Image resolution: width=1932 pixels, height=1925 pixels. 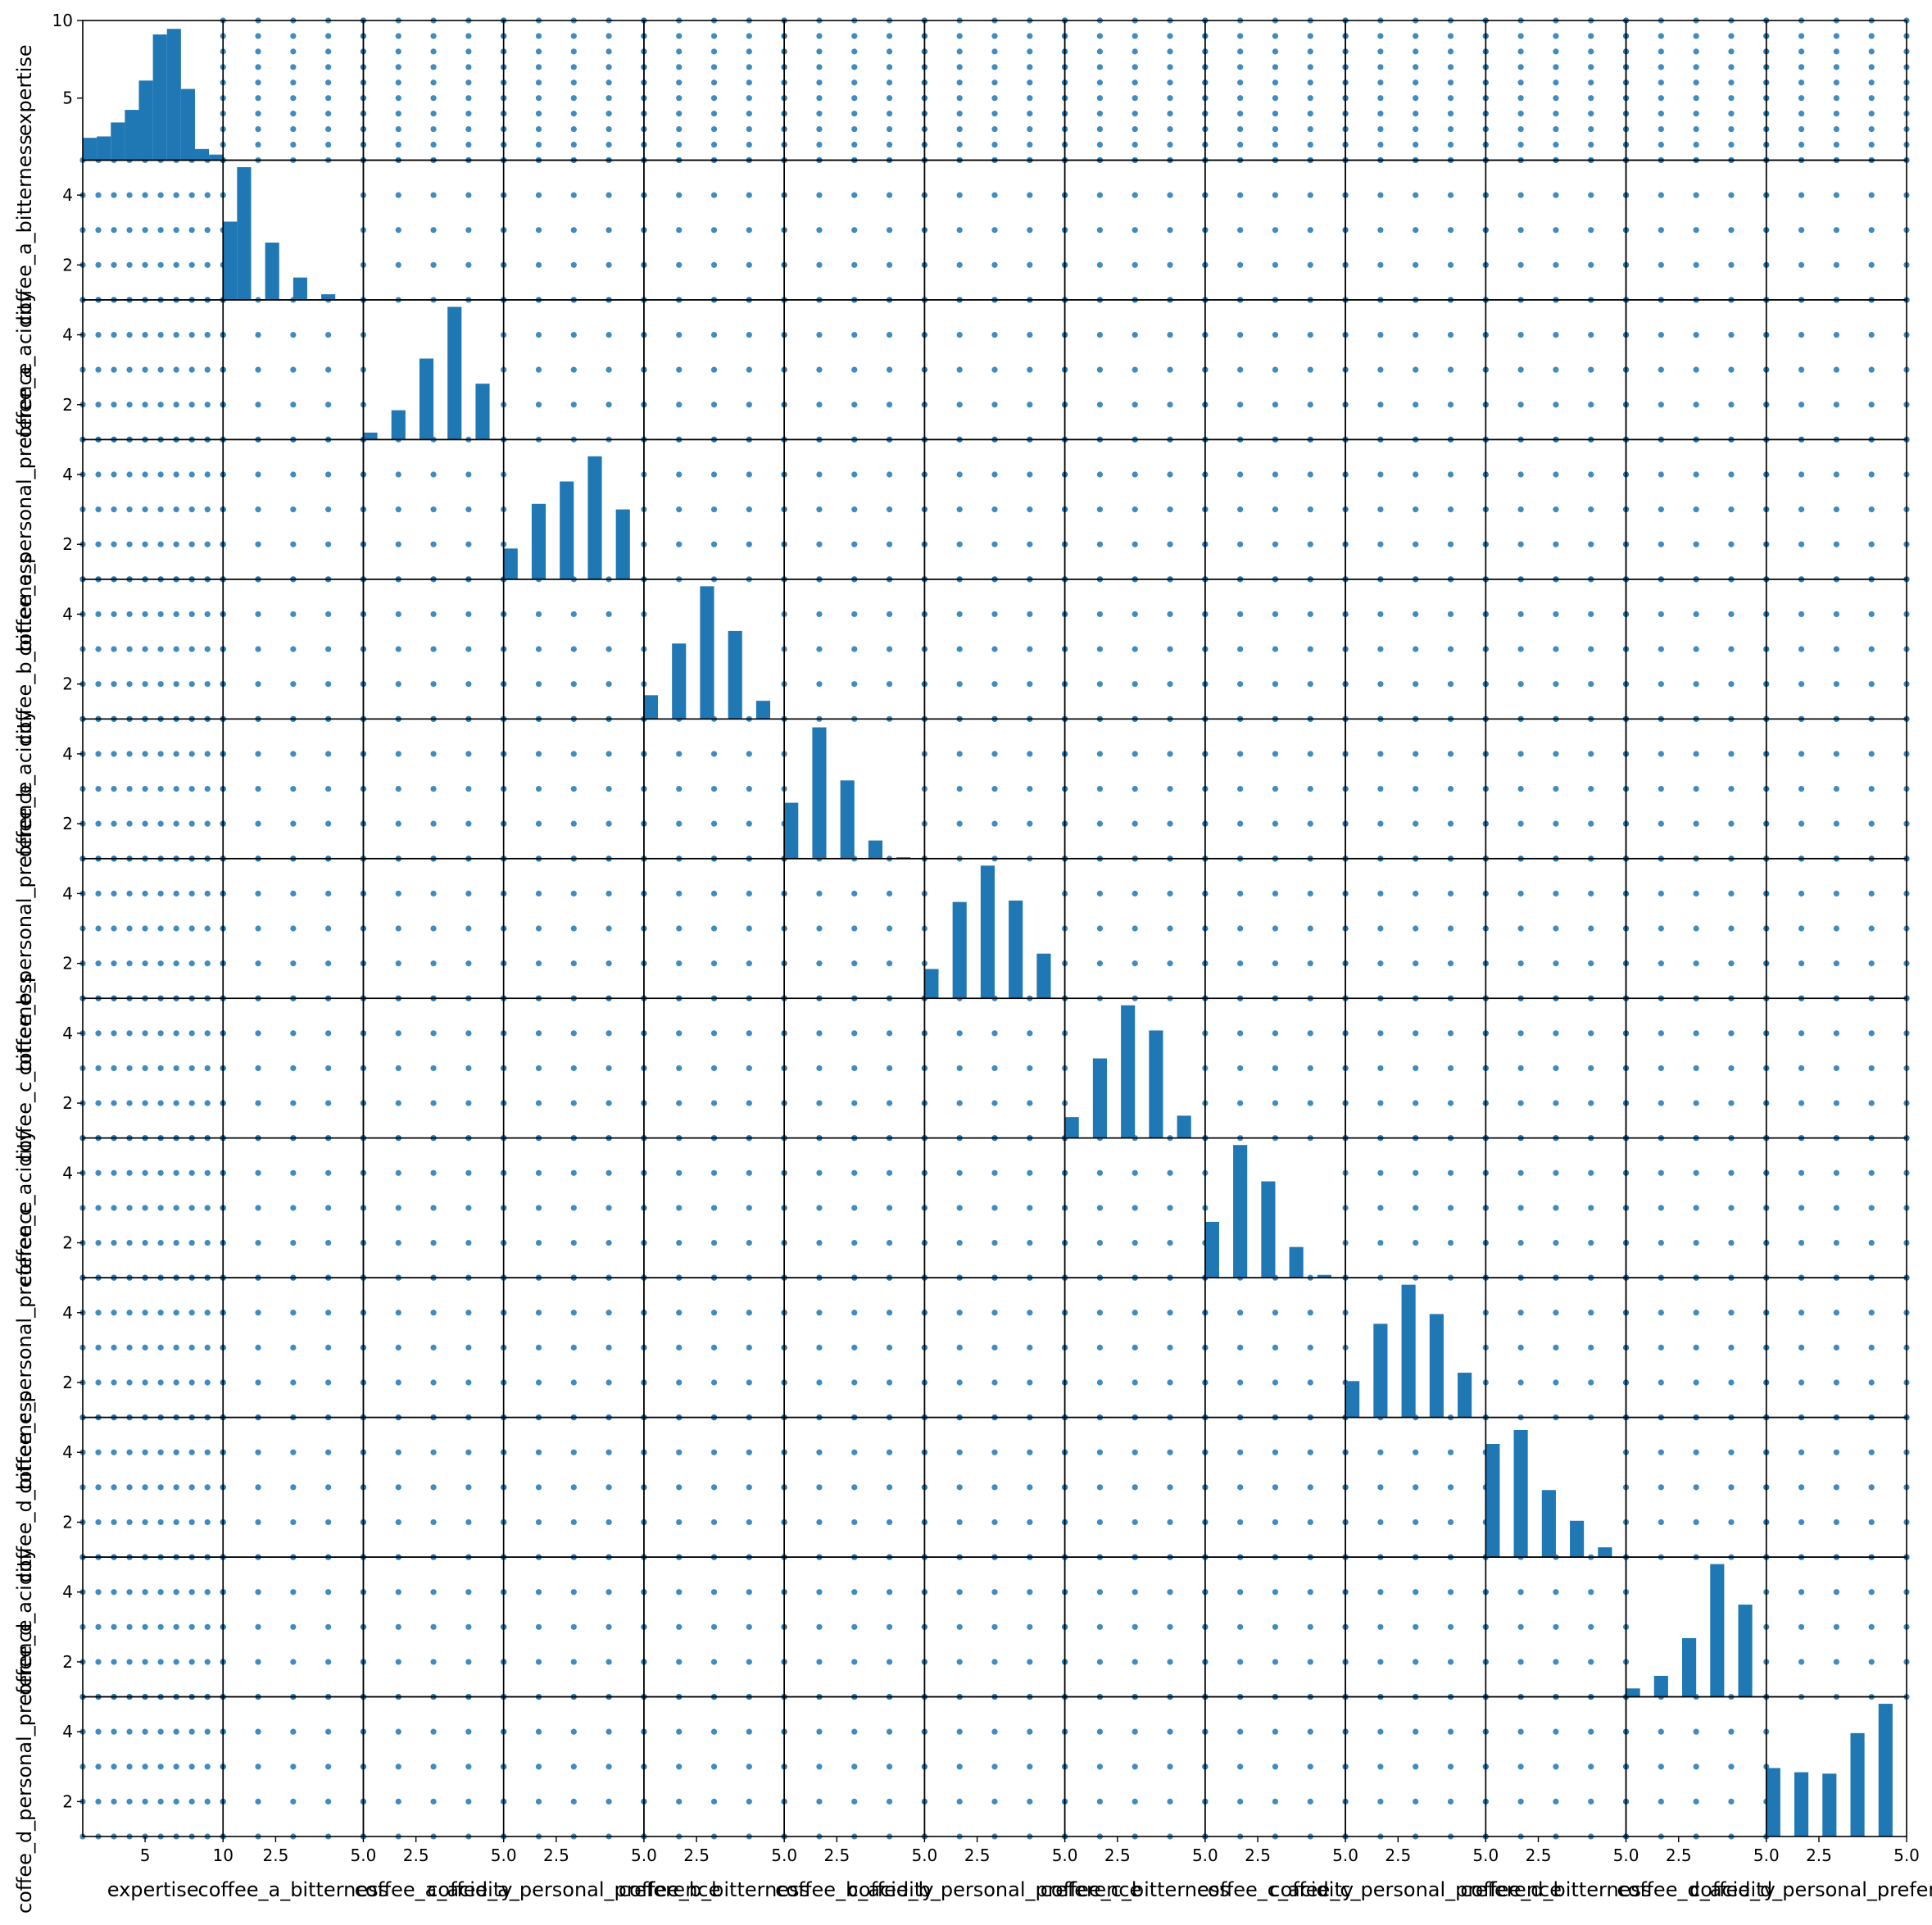 What do you see at coordinates (1135, 649) in the screenshot?
I see `panel-coffee_b_bitterness-vs-coffee_c_bitterness` at bounding box center [1135, 649].